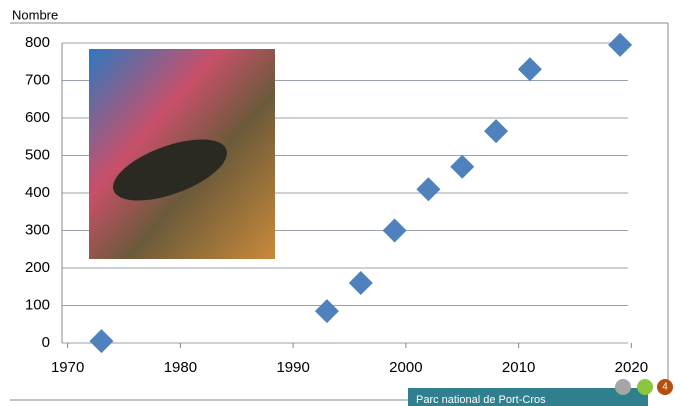 The height and width of the screenshot is (406, 681). Describe the element at coordinates (37, 304) in the screenshot. I see `y-tick-label: 100` at that location.